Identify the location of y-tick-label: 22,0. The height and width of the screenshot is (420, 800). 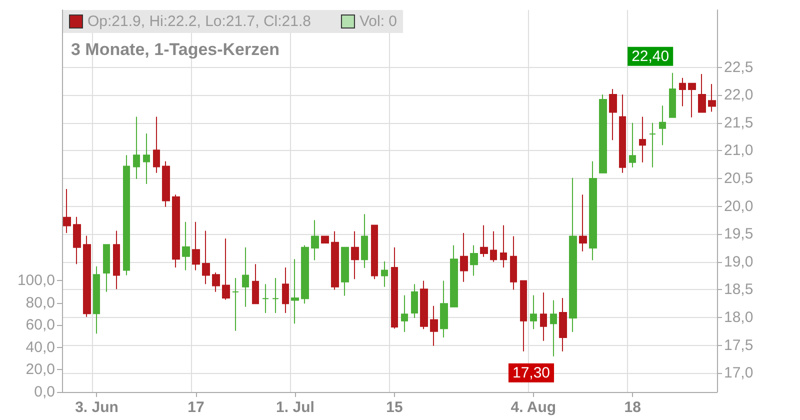
(739, 95).